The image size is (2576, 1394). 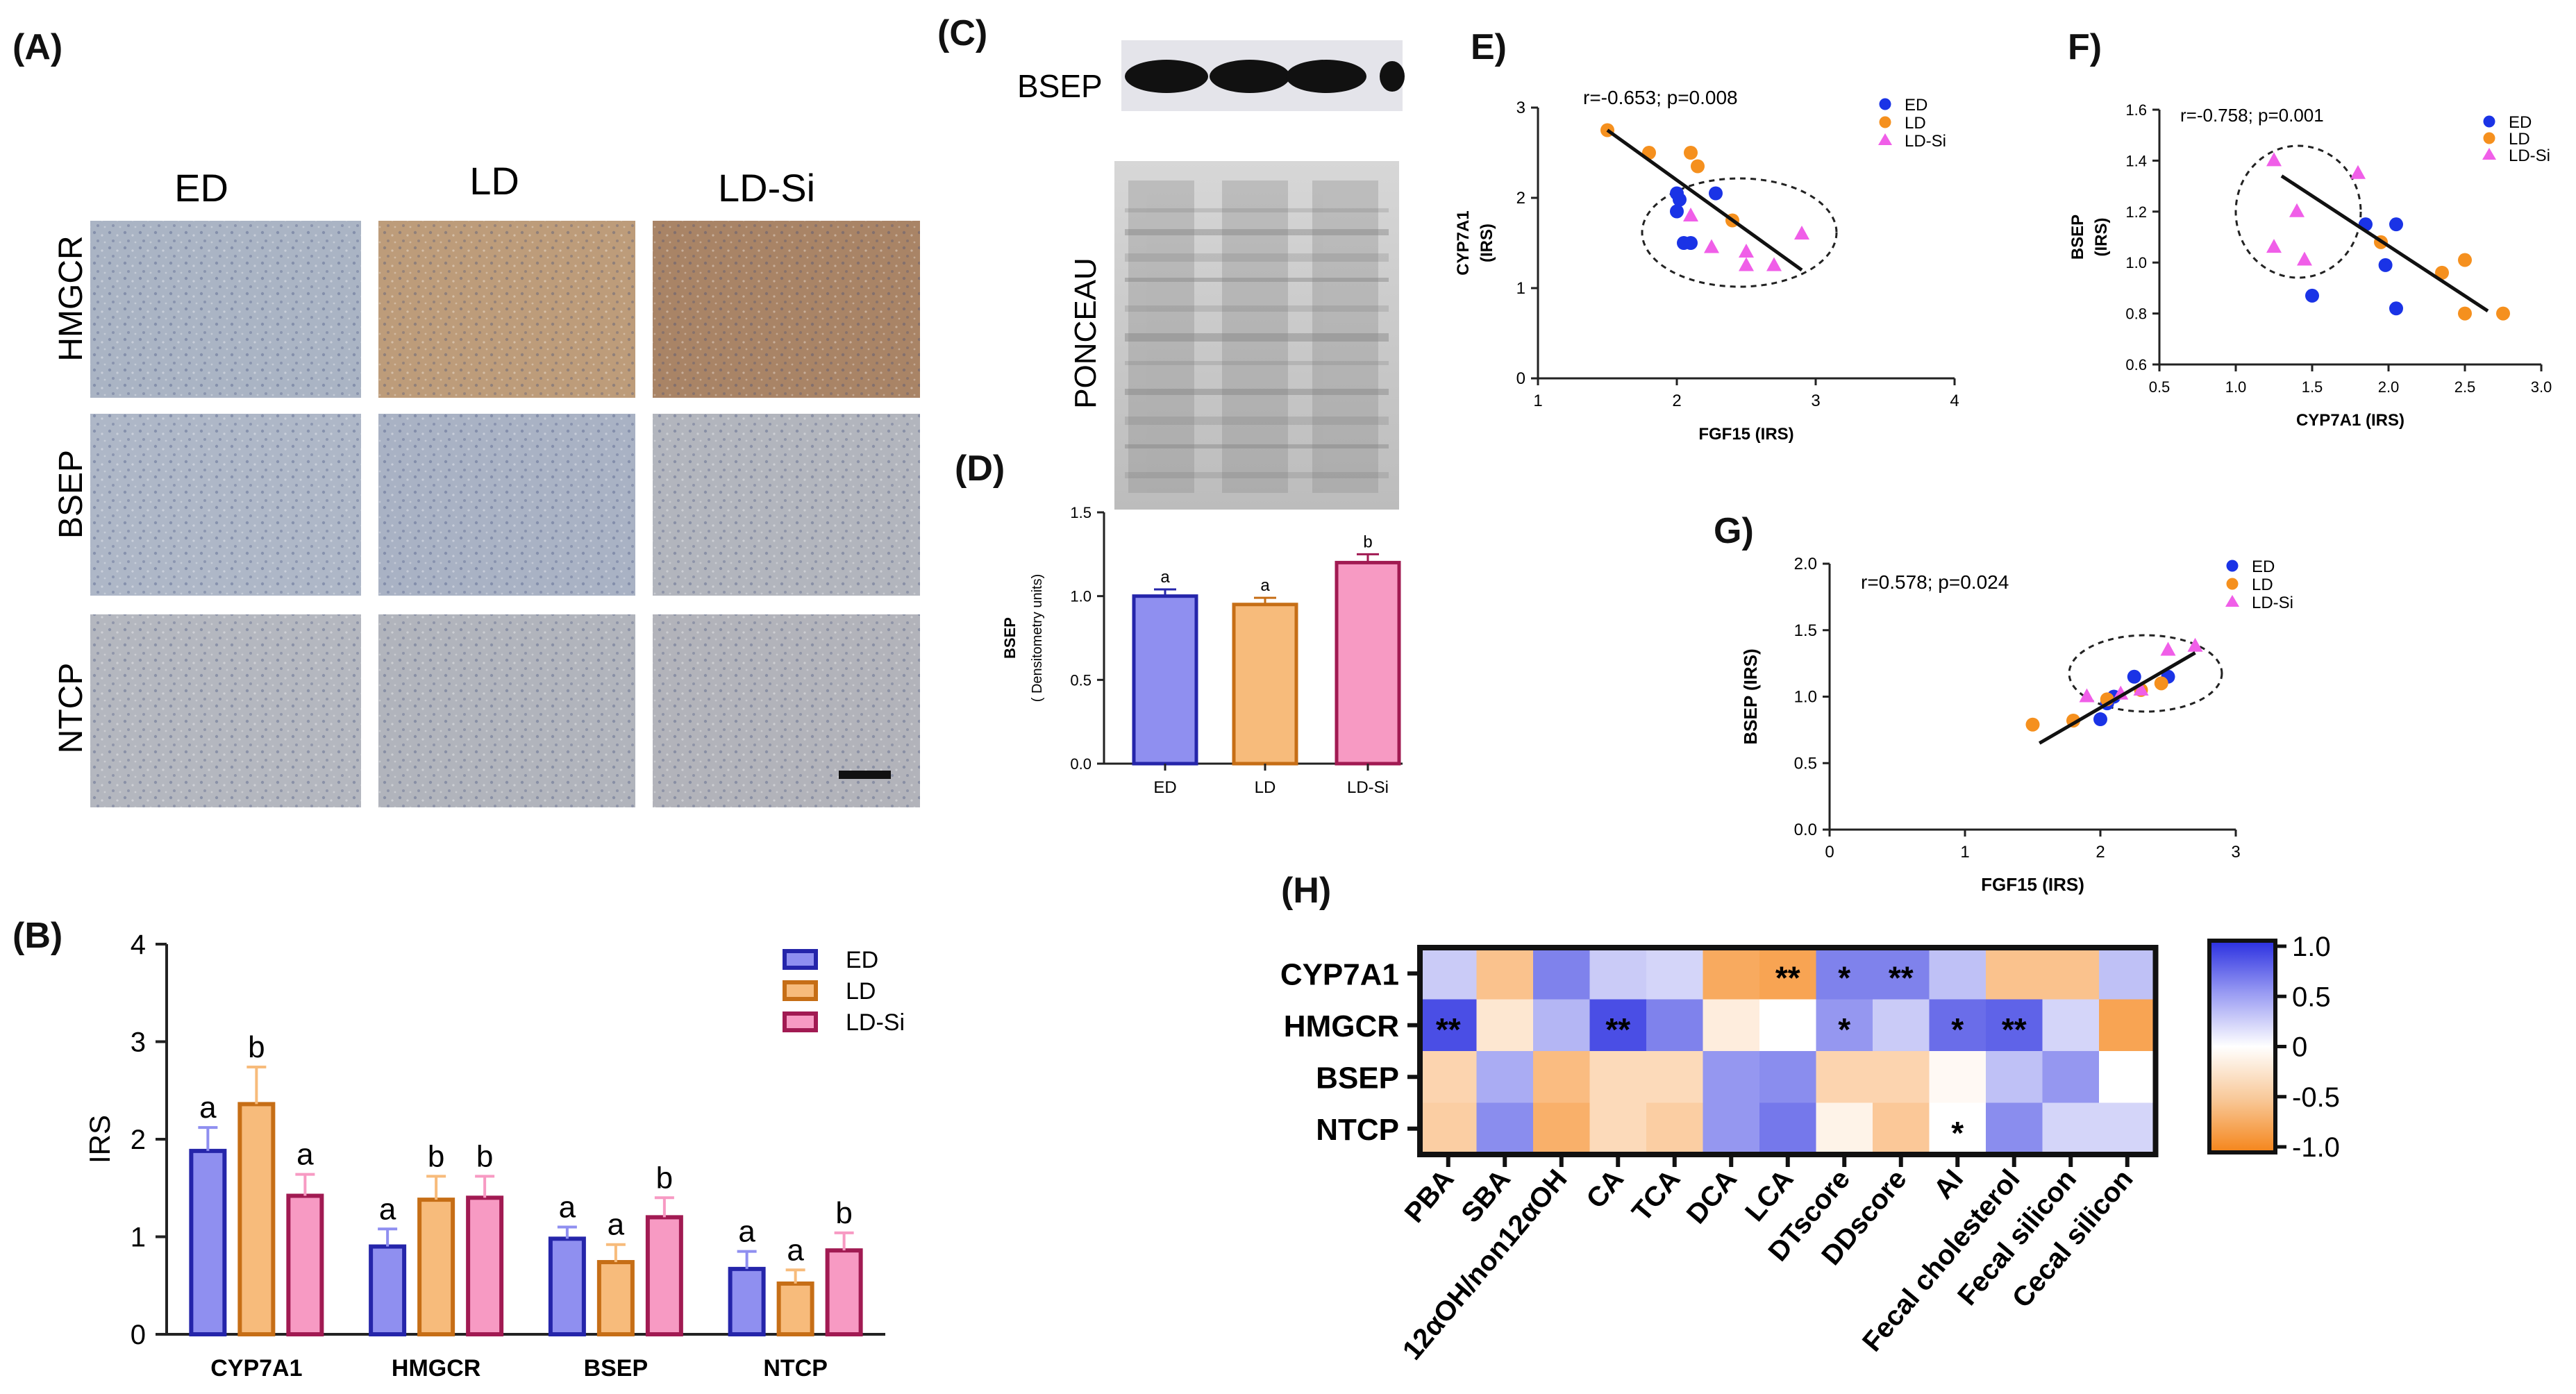 I want to click on chart-b-category-label: CYP7A1, so click(x=256, y=1368).